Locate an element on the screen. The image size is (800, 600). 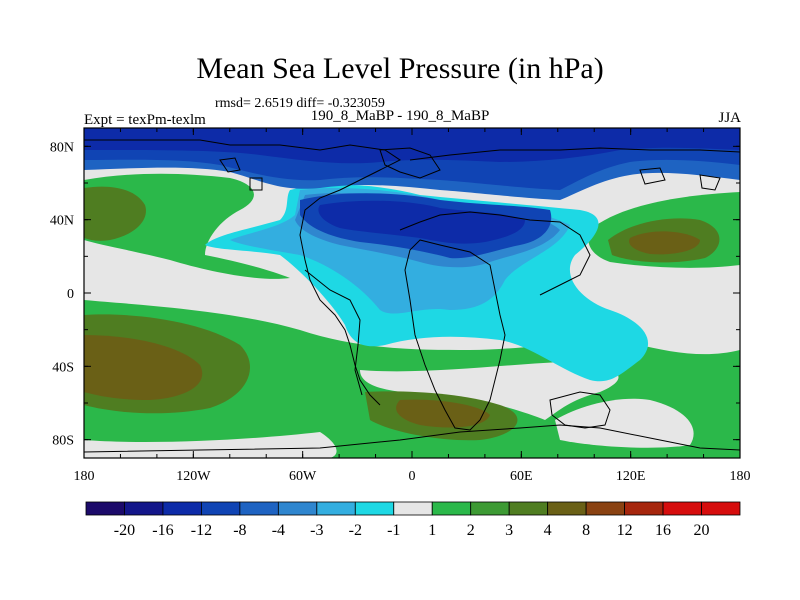
colorbar-label: -16 is located at coordinates (162, 530).